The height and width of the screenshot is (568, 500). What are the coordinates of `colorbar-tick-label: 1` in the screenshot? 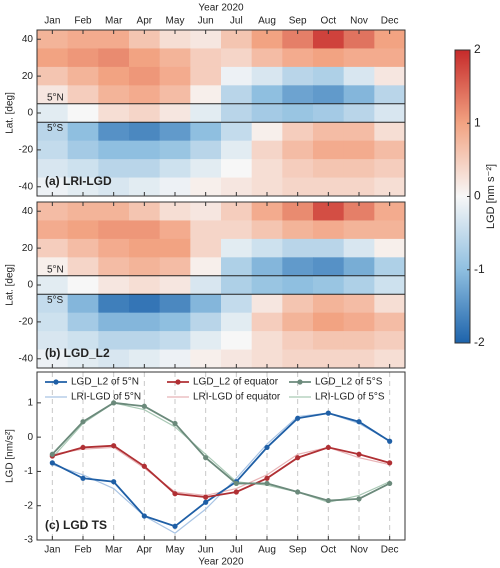 It's located at (477, 122).